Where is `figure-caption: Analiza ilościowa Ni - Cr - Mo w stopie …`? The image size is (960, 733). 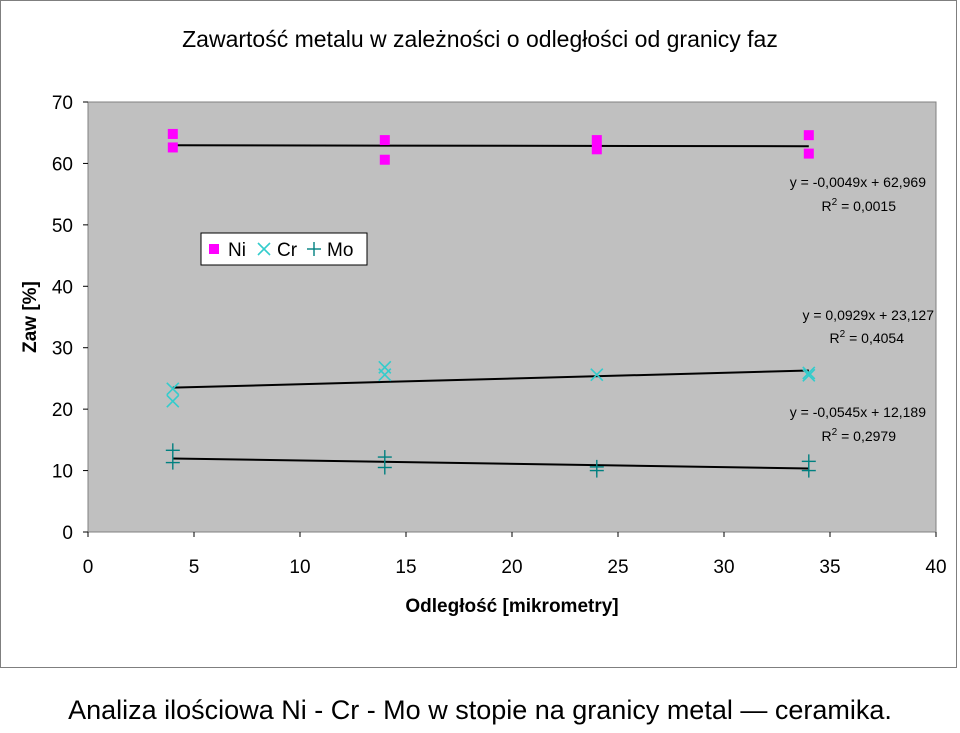
figure-caption: Analiza ilościowa Ni - Cr - Mo w stopie … is located at coordinates (480, 710).